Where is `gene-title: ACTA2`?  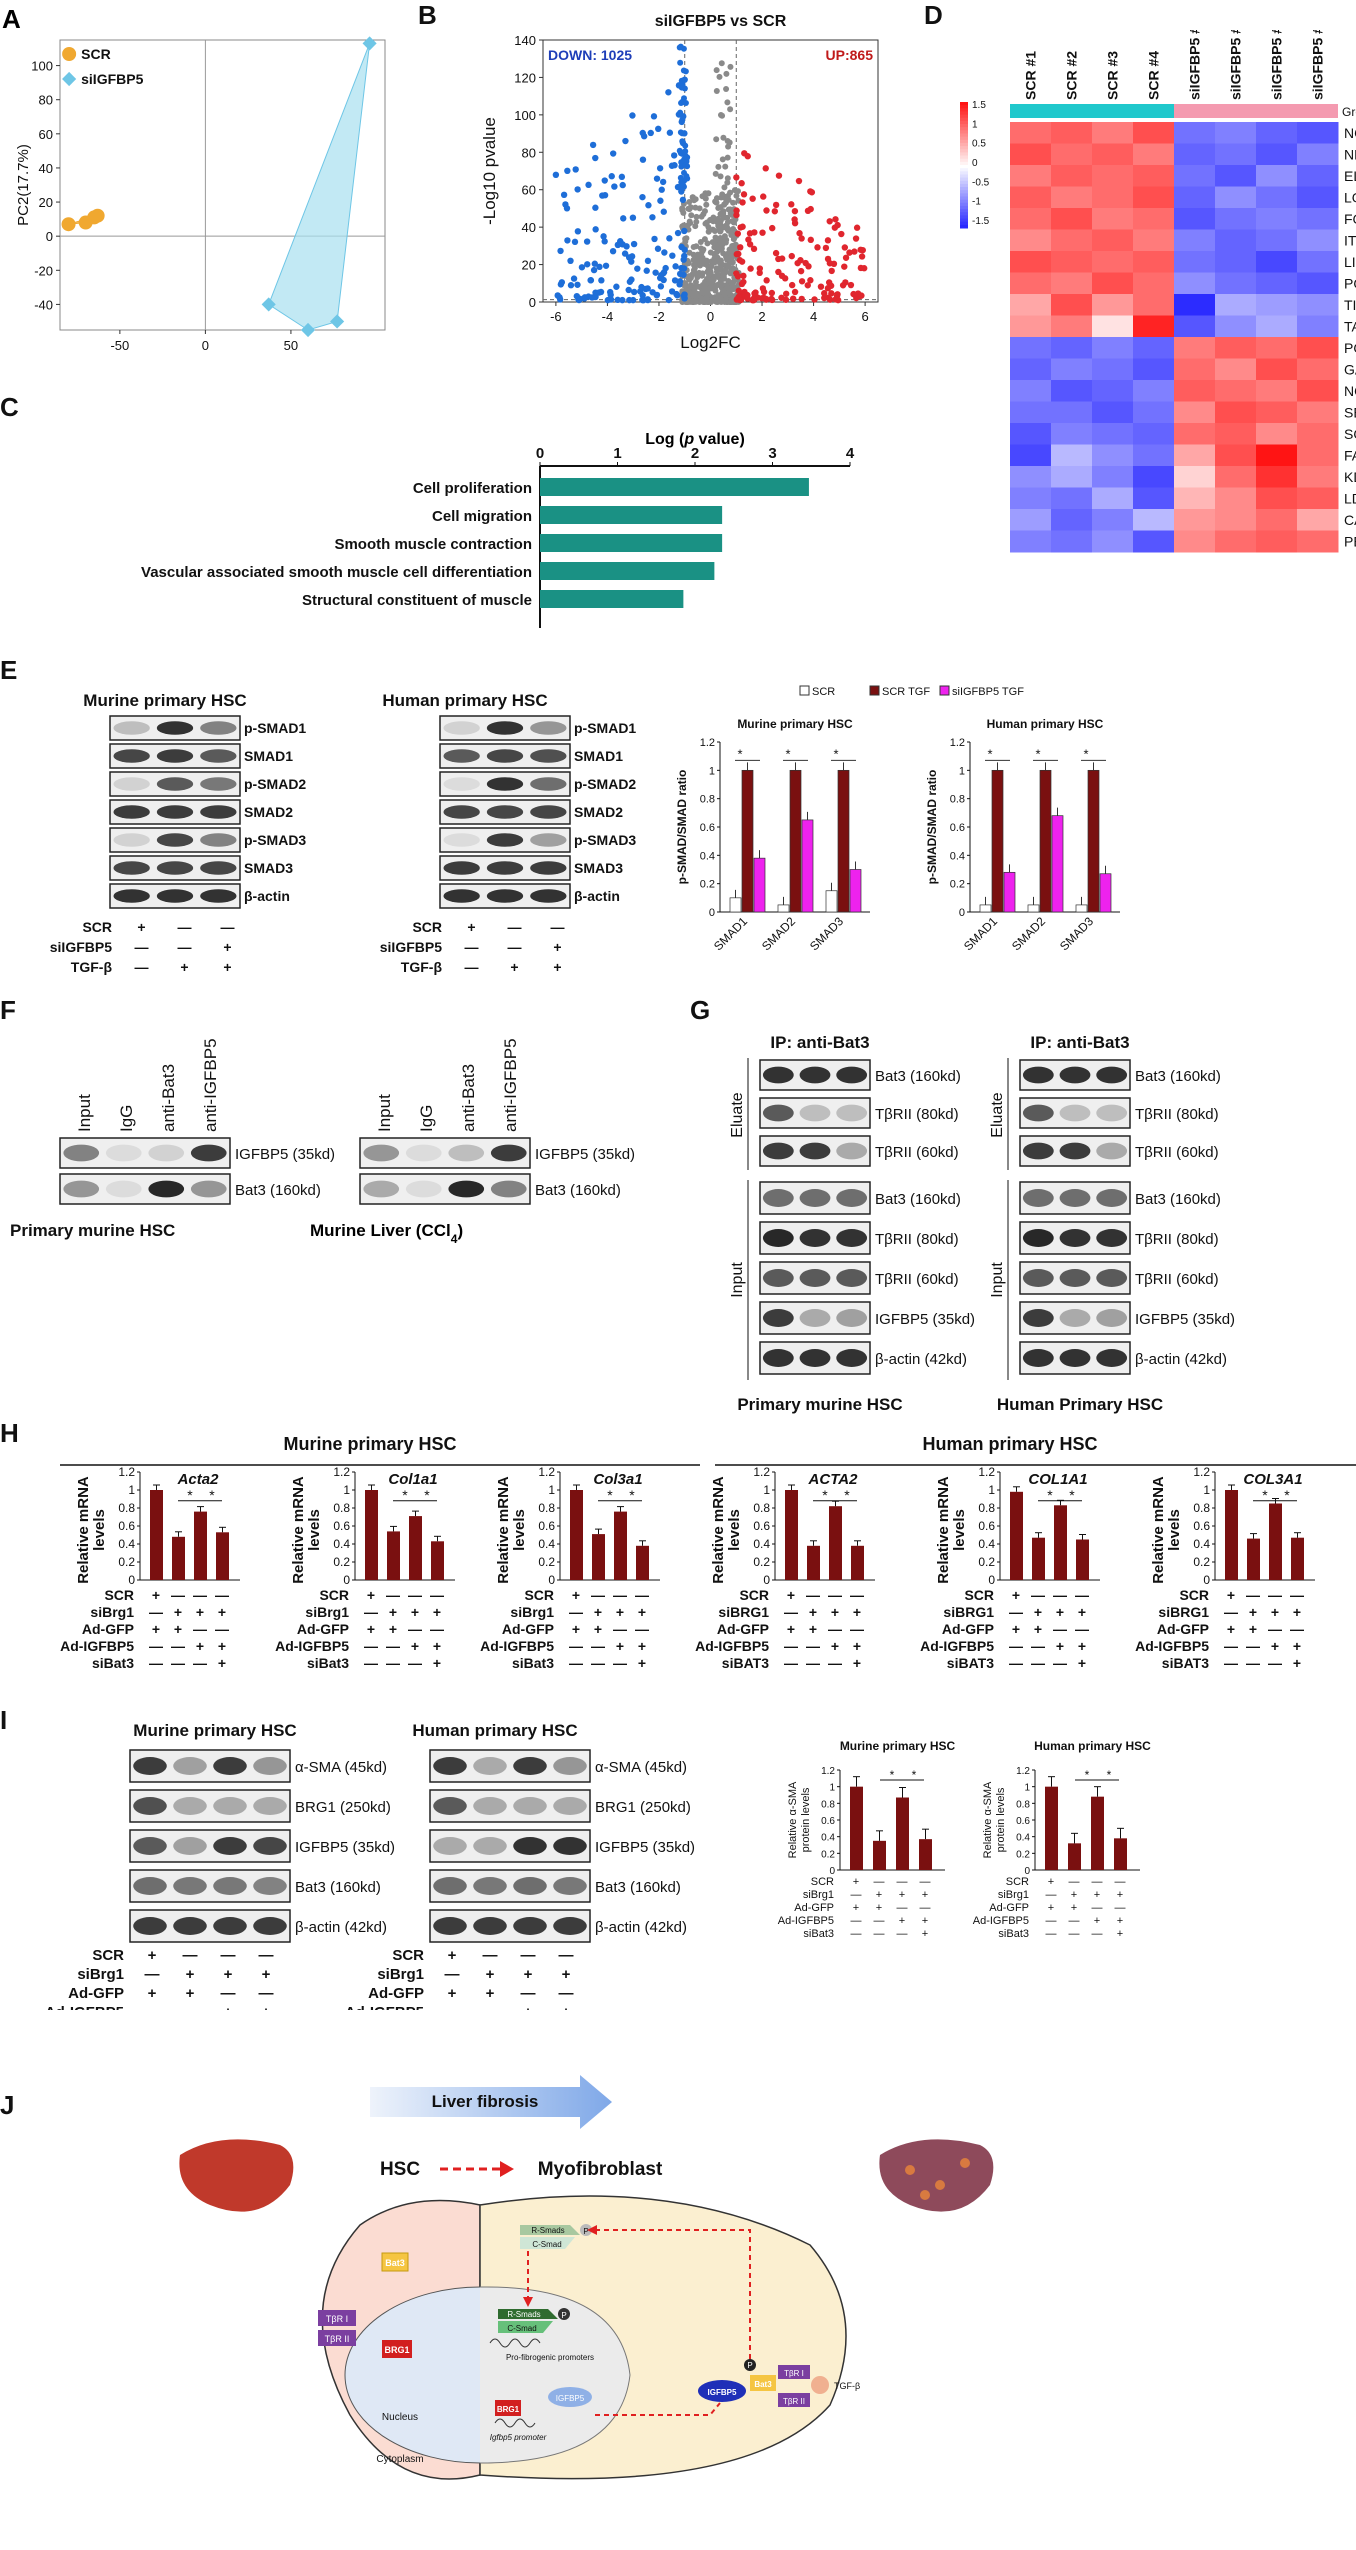 gene-title: ACTA2 is located at coordinates (833, 1479).